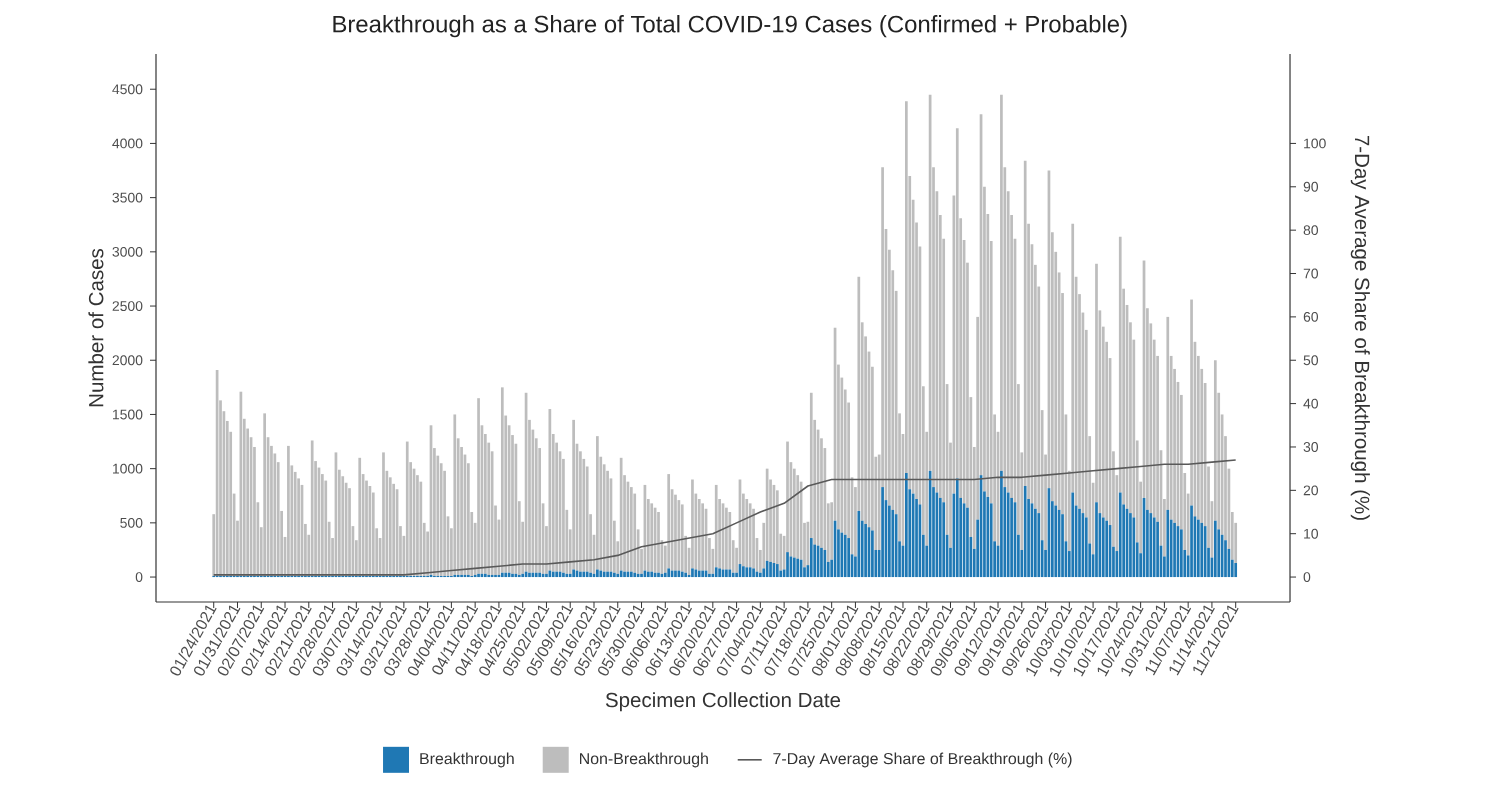 This screenshot has width=1490, height=800. What do you see at coordinates (730, 26) in the screenshot?
I see `chart-title: Breakthrough as a Share of Total COVID-19 Cases (Confirmed + Probable)` at bounding box center [730, 26].